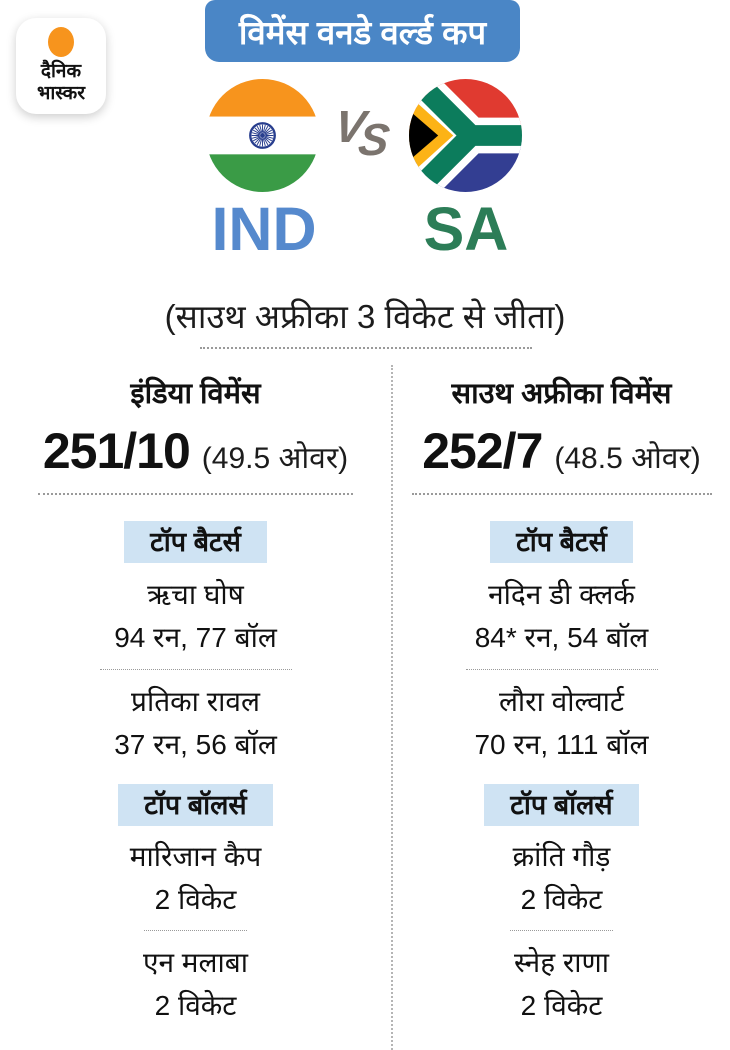 The image size is (730, 1050). What do you see at coordinates (264, 229) in the screenshot?
I see `team-code-ind: IND` at bounding box center [264, 229].